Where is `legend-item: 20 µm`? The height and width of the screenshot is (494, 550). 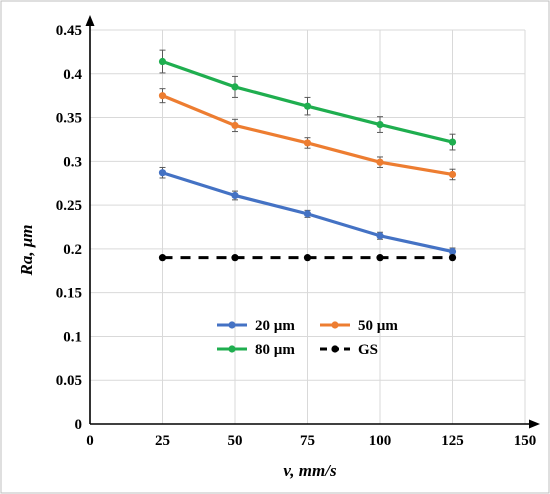
legend-item: 20 µm is located at coordinates (256, 326).